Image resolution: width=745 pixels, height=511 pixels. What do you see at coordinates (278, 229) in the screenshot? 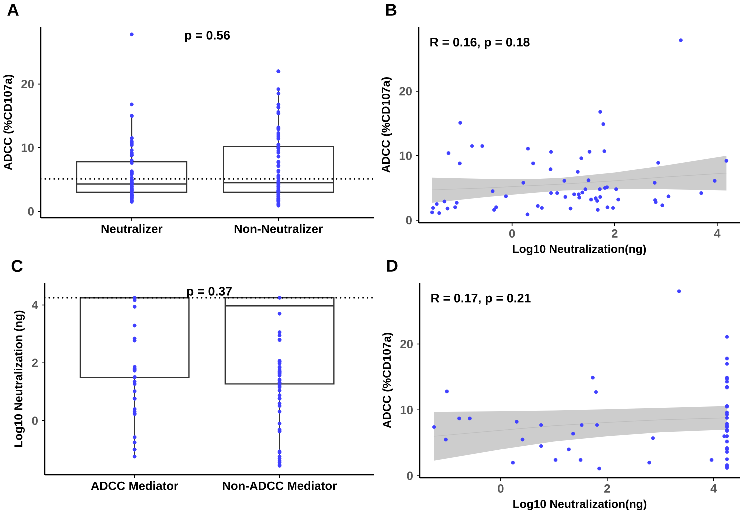
I see `x-tick-label: Non-Neutralizer` at bounding box center [278, 229].